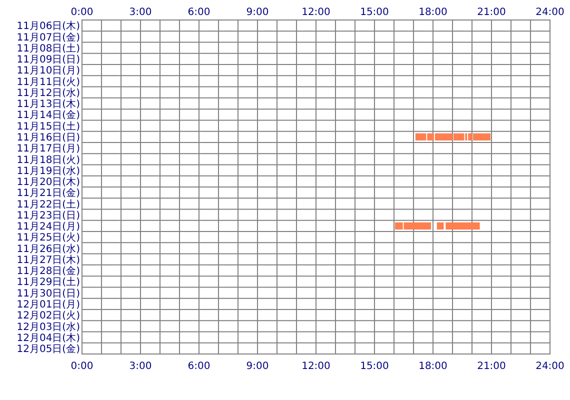 The image size is (570, 400). What do you see at coordinates (199, 12) in the screenshot?
I see `x-tick-label: 6:00` at bounding box center [199, 12].